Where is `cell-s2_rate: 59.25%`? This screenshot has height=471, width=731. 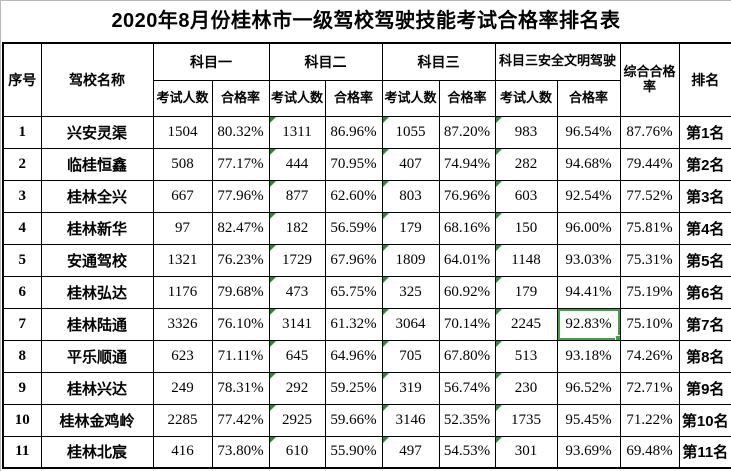
cell-s2_rate: 59.25% is located at coordinates (353, 388).